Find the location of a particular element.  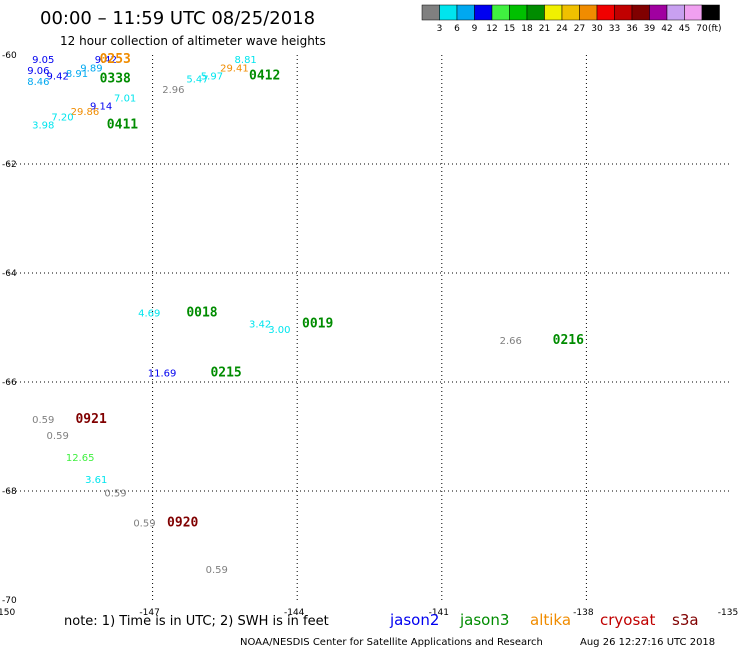

wave-height-label: 2.66 is located at coordinates (511, 341).